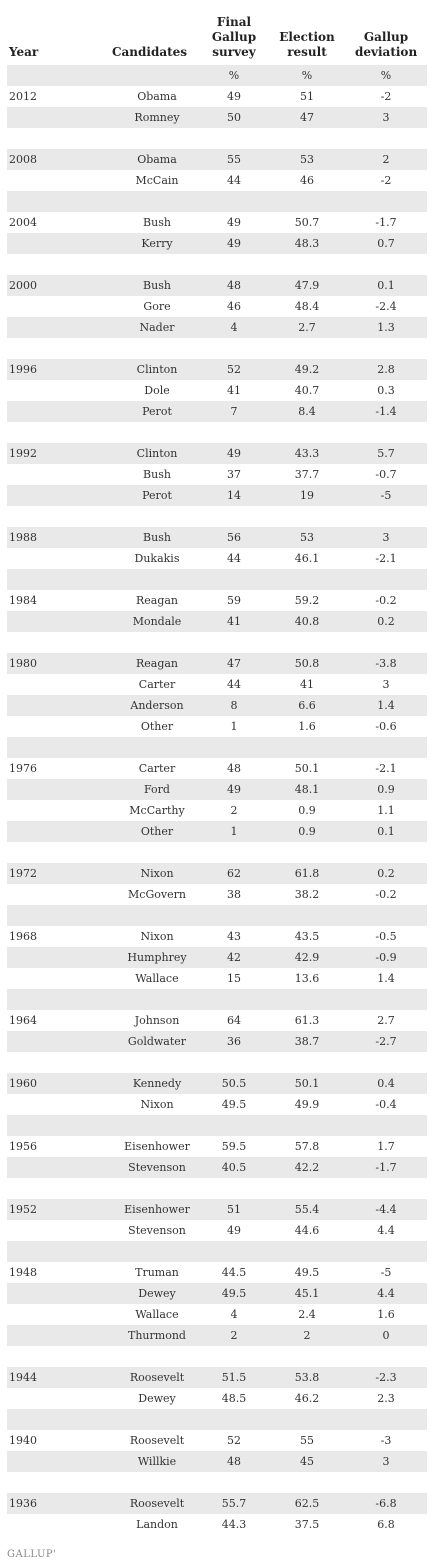 The image size is (434, 1567). I want to click on table-row: Romney 50 47 3, so click(217, 117).